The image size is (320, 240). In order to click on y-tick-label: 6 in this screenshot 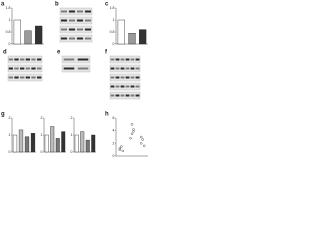, I will do `click(114, 118)`.